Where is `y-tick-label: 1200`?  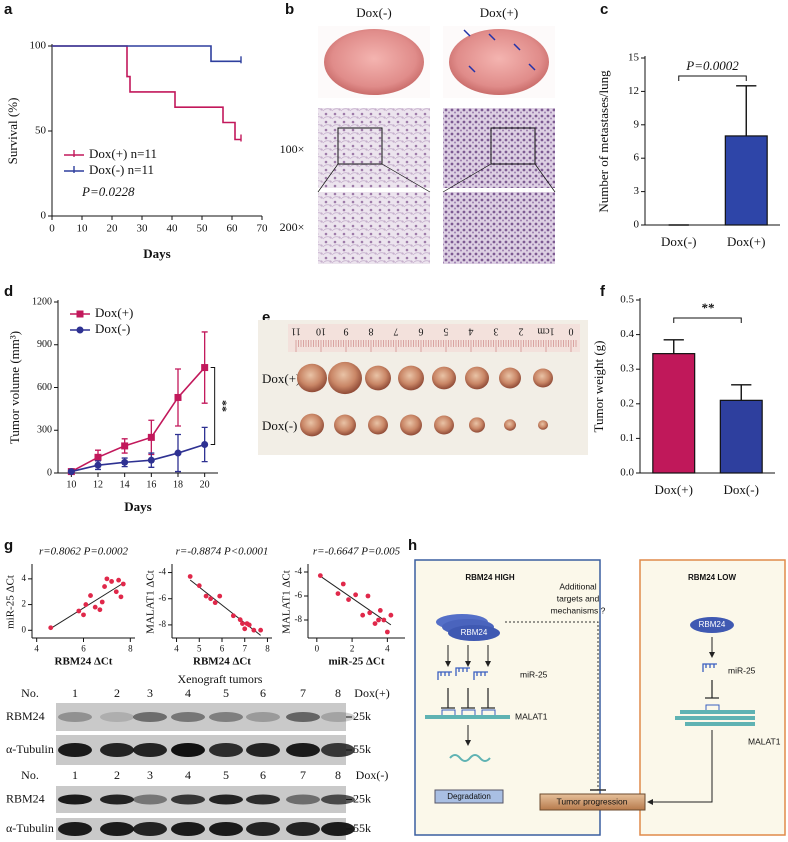
y-tick-label: 1200 is located at coordinates (42, 301).